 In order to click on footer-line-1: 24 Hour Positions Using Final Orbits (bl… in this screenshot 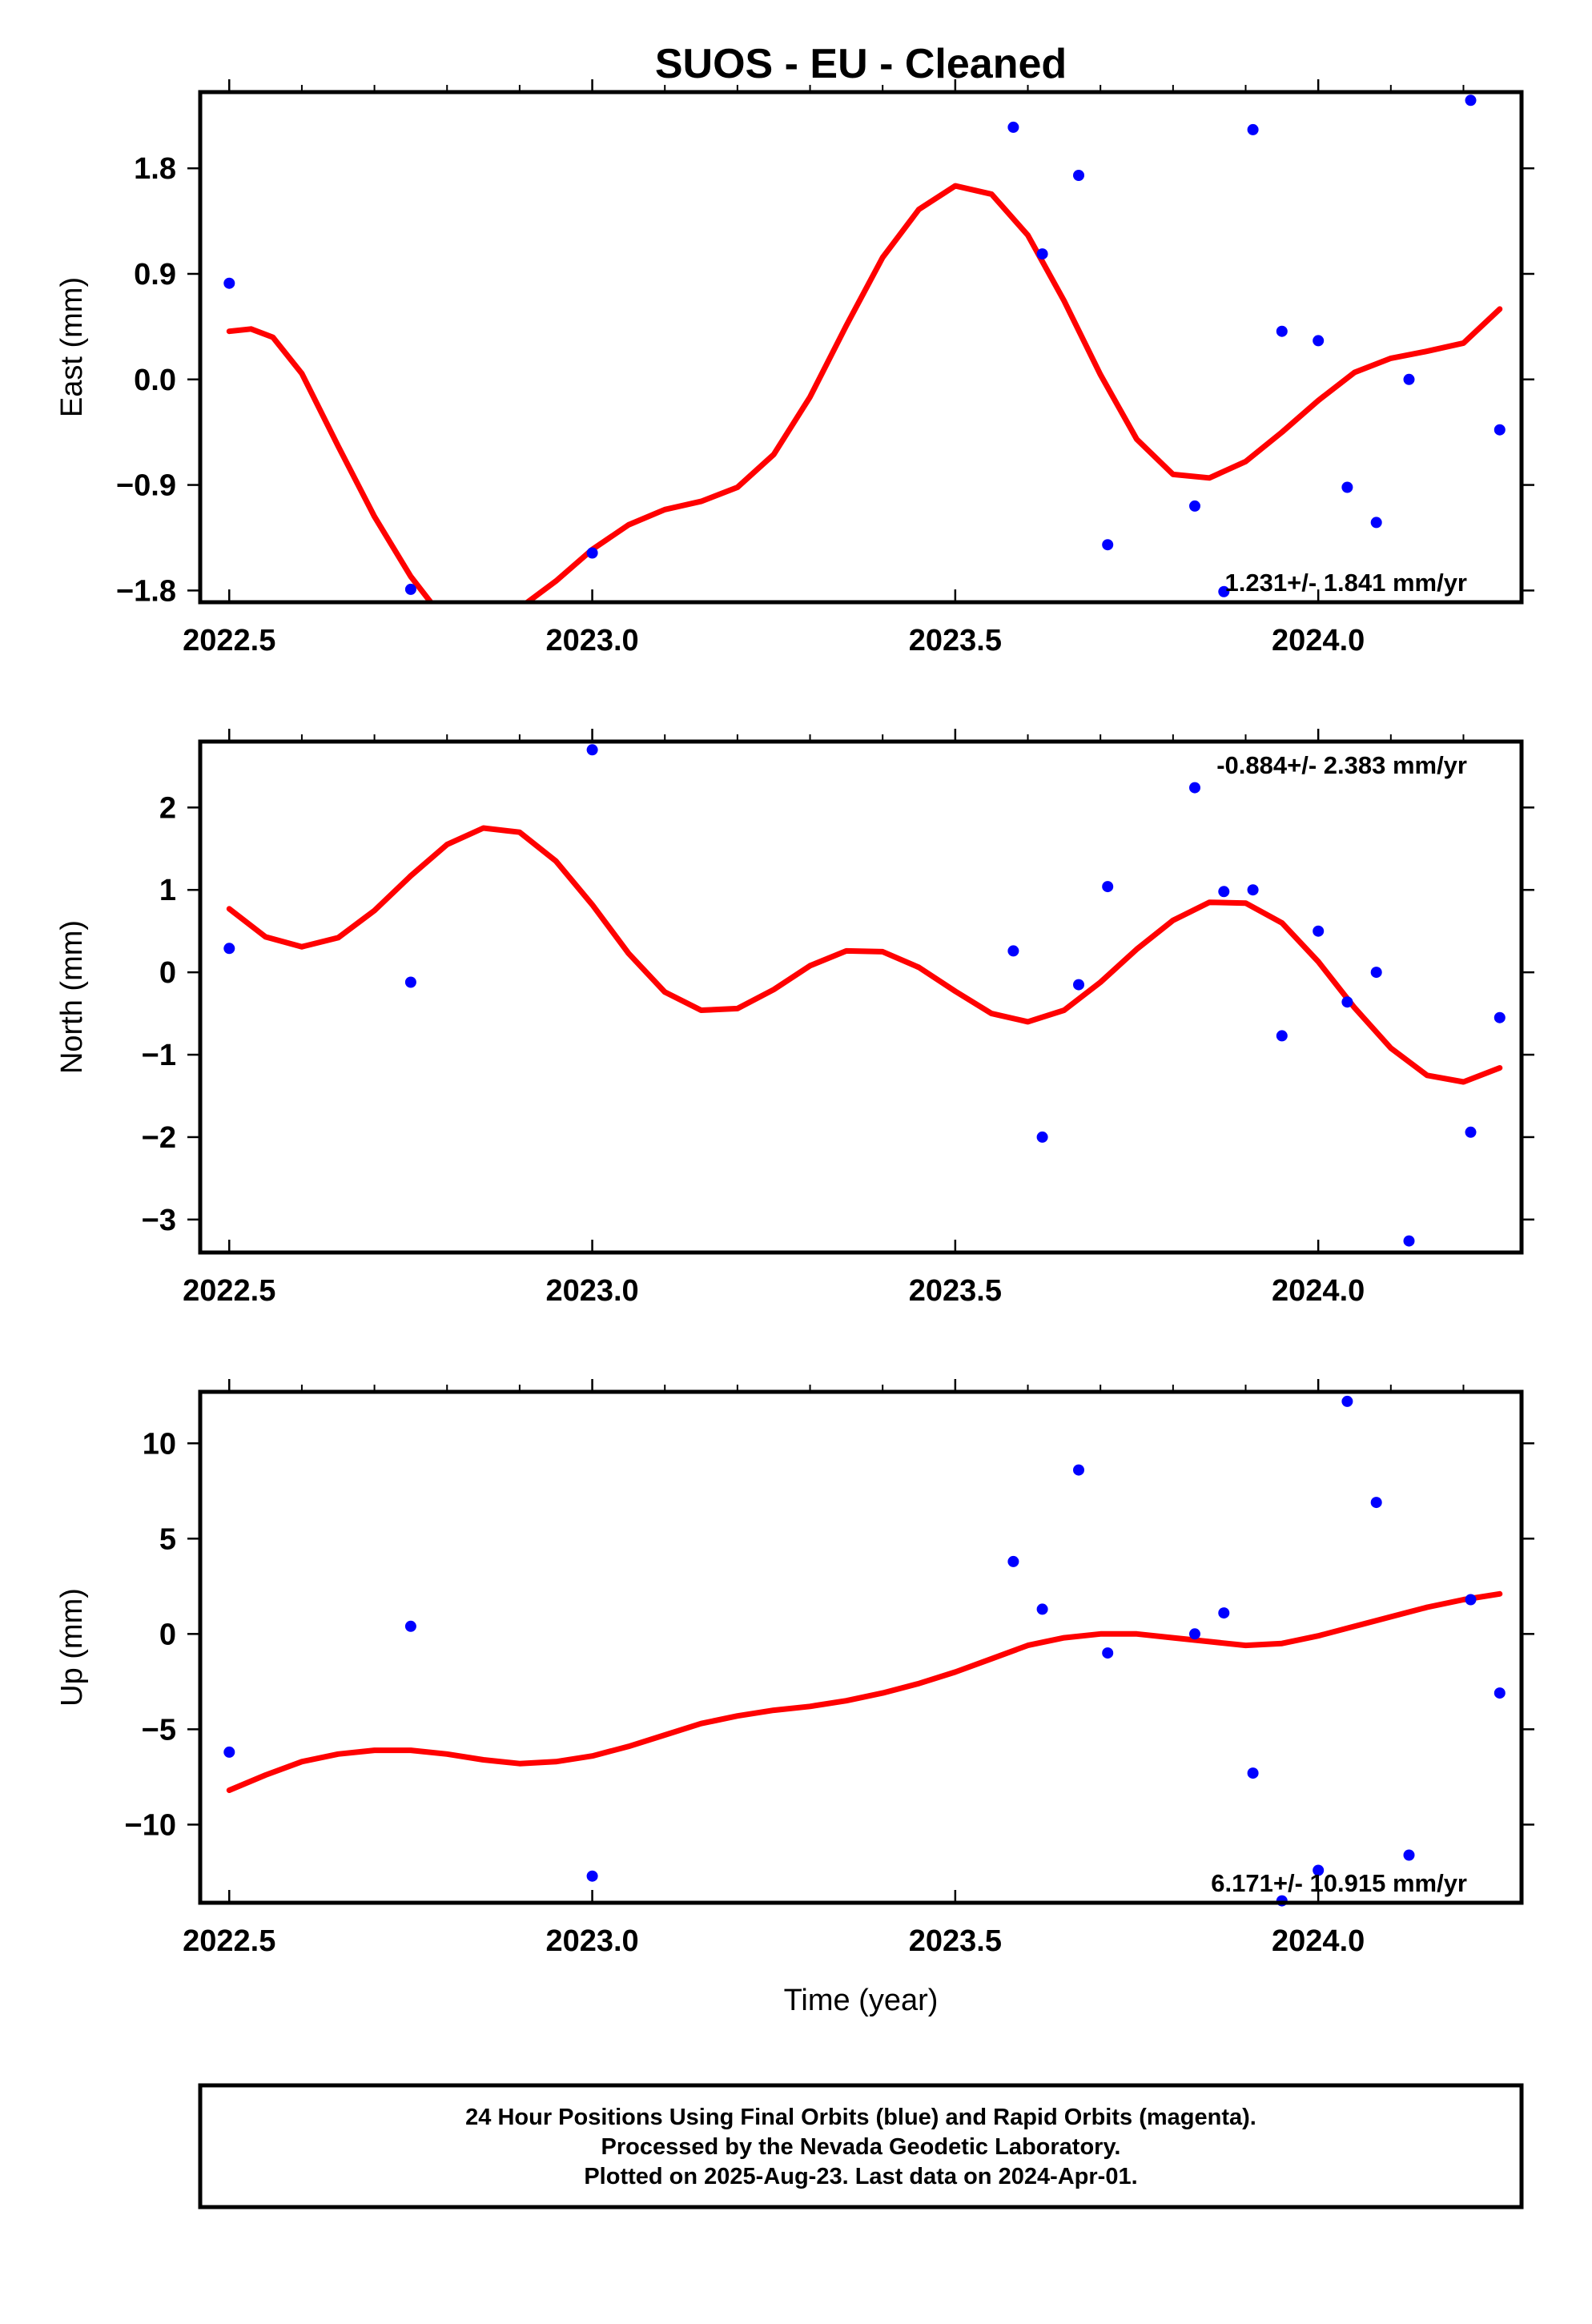, I will do `click(860, 2117)`.